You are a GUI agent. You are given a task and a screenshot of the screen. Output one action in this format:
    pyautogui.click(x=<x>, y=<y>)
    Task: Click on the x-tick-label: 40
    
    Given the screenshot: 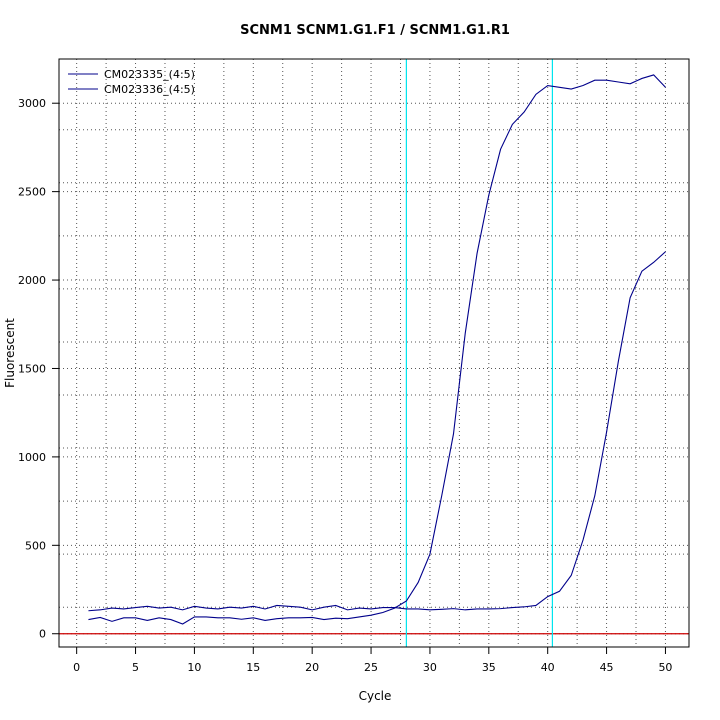 What is the action you would take?
    pyautogui.click(x=548, y=667)
    